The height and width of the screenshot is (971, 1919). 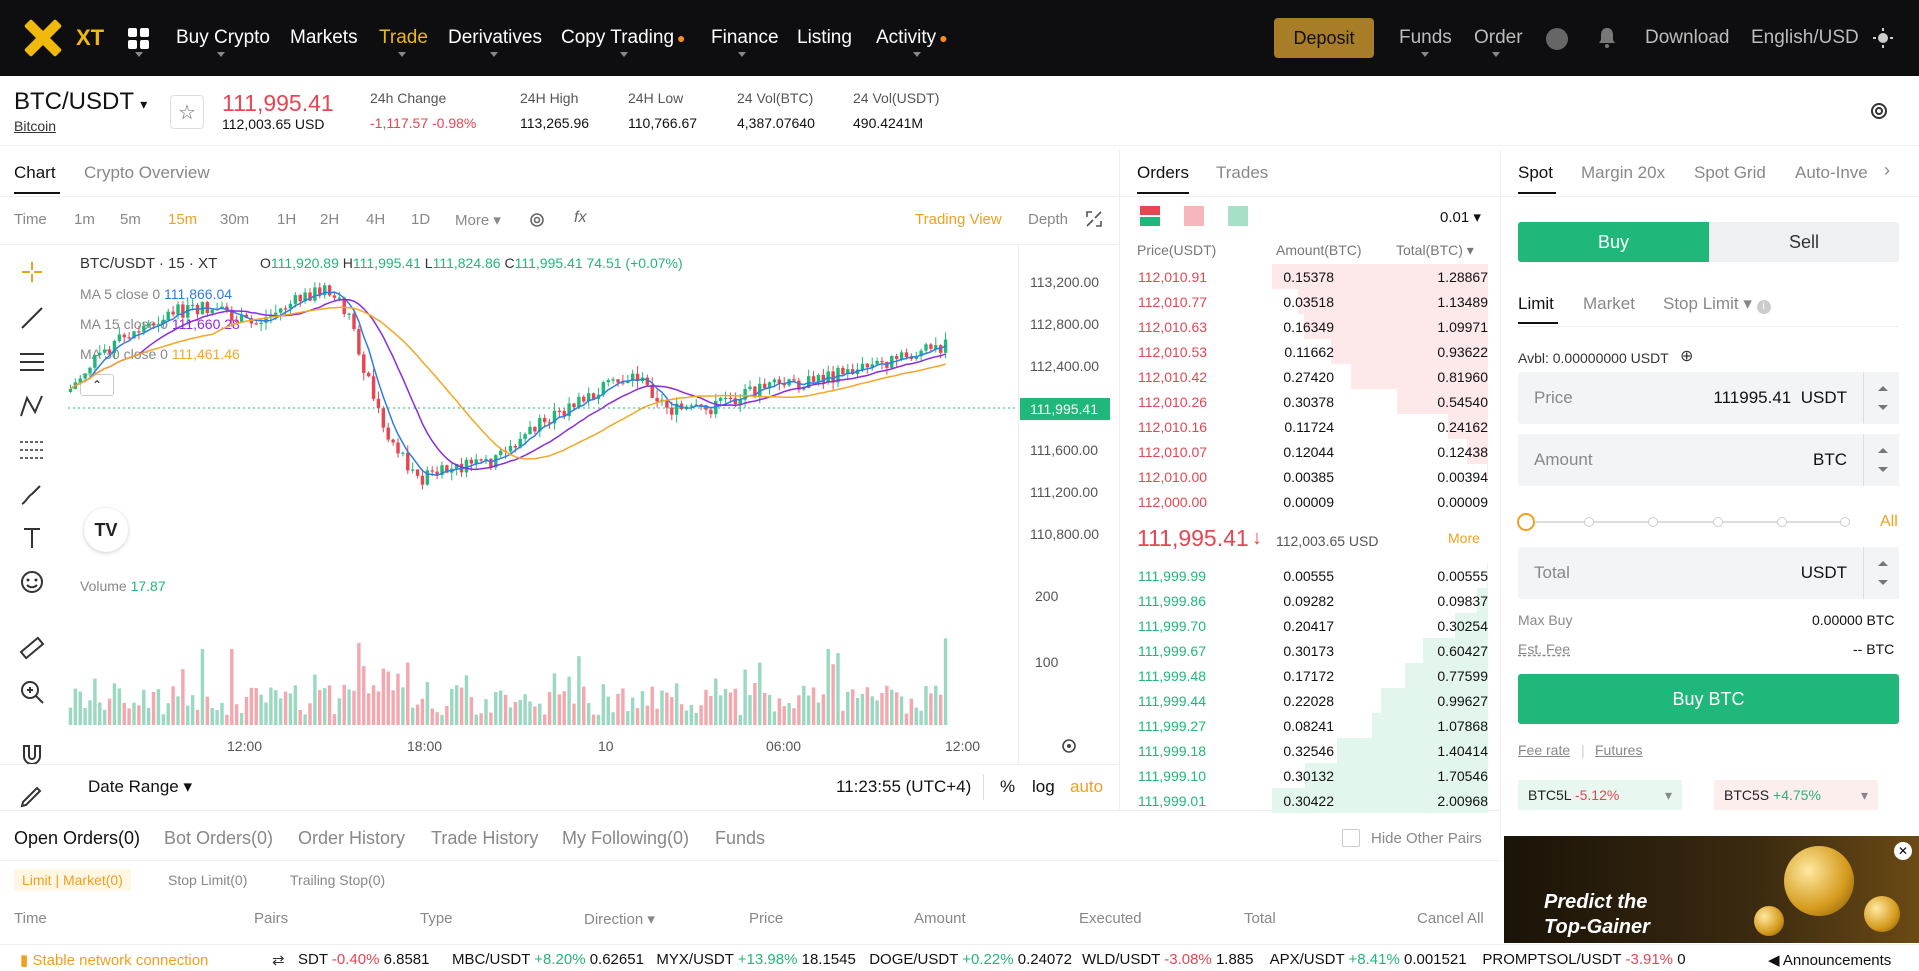 What do you see at coordinates (32, 450) in the screenshot?
I see `fib-icon` at bounding box center [32, 450].